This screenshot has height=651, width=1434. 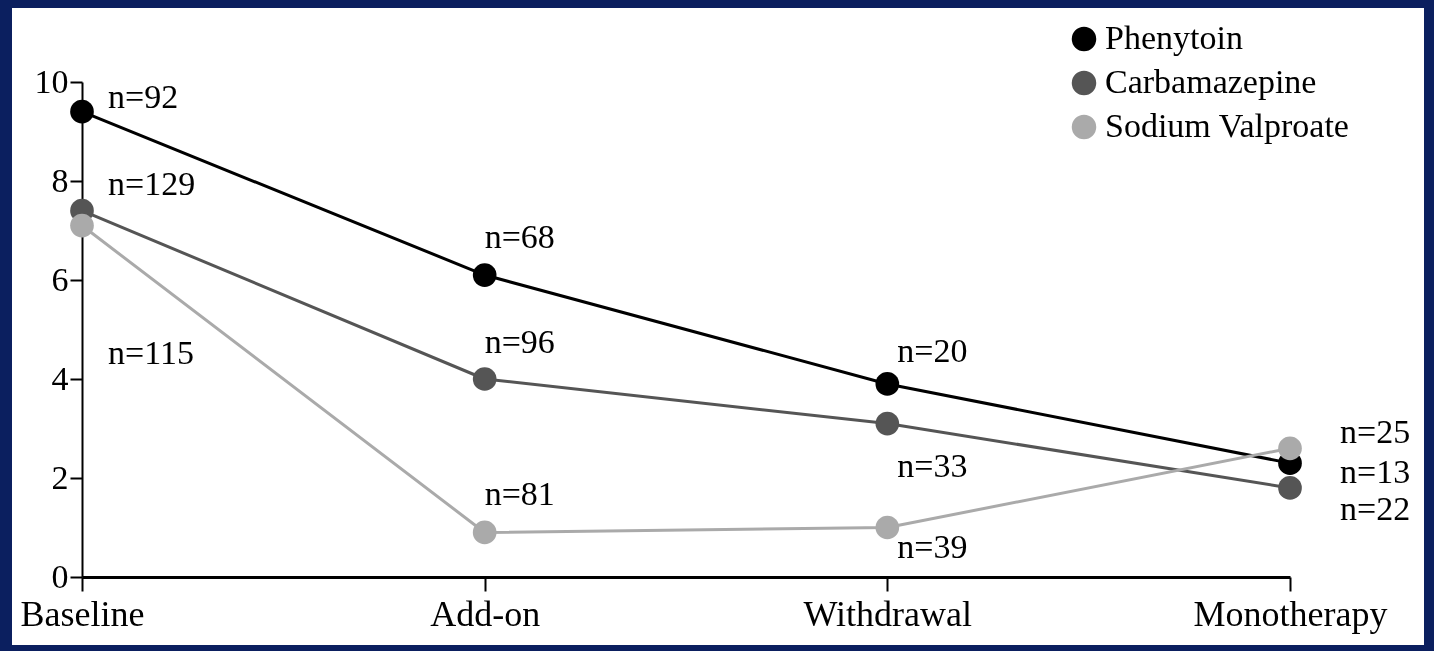 I want to click on y-tick-label: 10, so click(x=51, y=81).